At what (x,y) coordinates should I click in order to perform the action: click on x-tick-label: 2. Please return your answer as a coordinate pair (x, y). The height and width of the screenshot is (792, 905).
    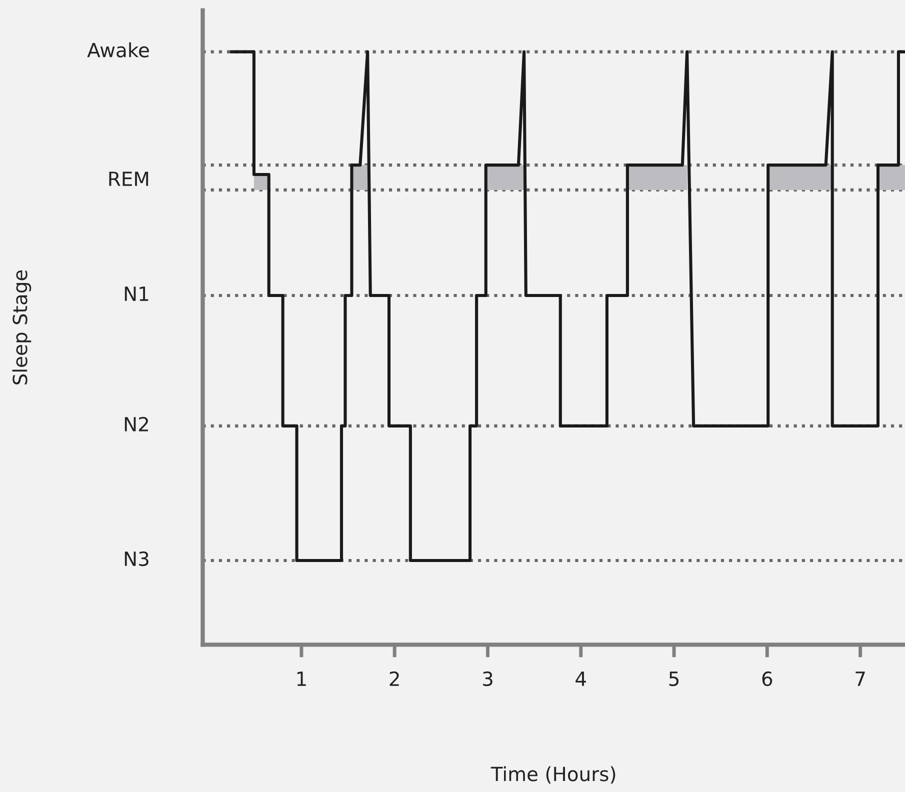
    Looking at the image, I should click on (394, 678).